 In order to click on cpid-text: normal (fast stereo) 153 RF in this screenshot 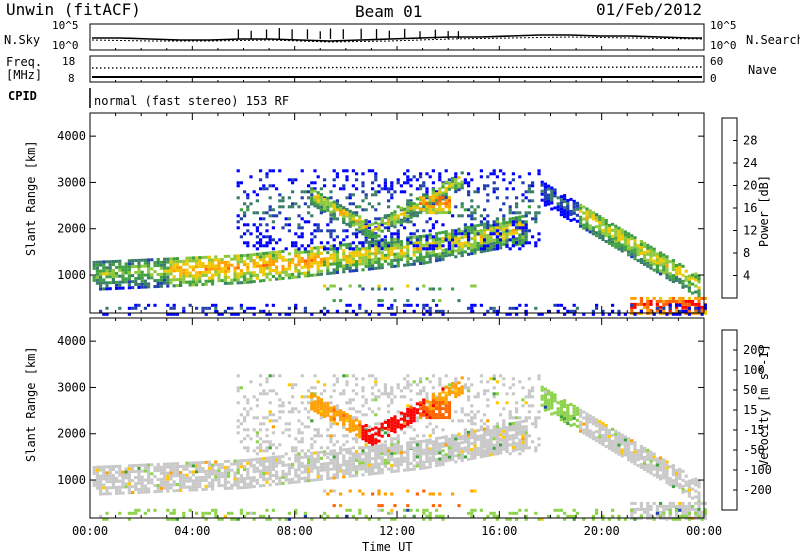, I will do `click(192, 101)`.